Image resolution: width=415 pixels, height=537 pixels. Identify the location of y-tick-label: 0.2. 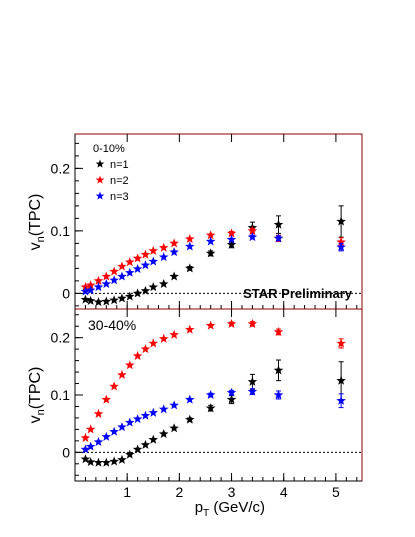
(61, 168).